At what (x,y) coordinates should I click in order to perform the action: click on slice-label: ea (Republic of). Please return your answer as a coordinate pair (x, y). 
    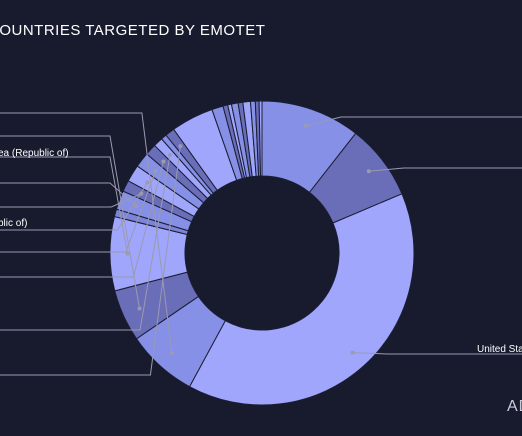
    Looking at the image, I should click on (34, 153).